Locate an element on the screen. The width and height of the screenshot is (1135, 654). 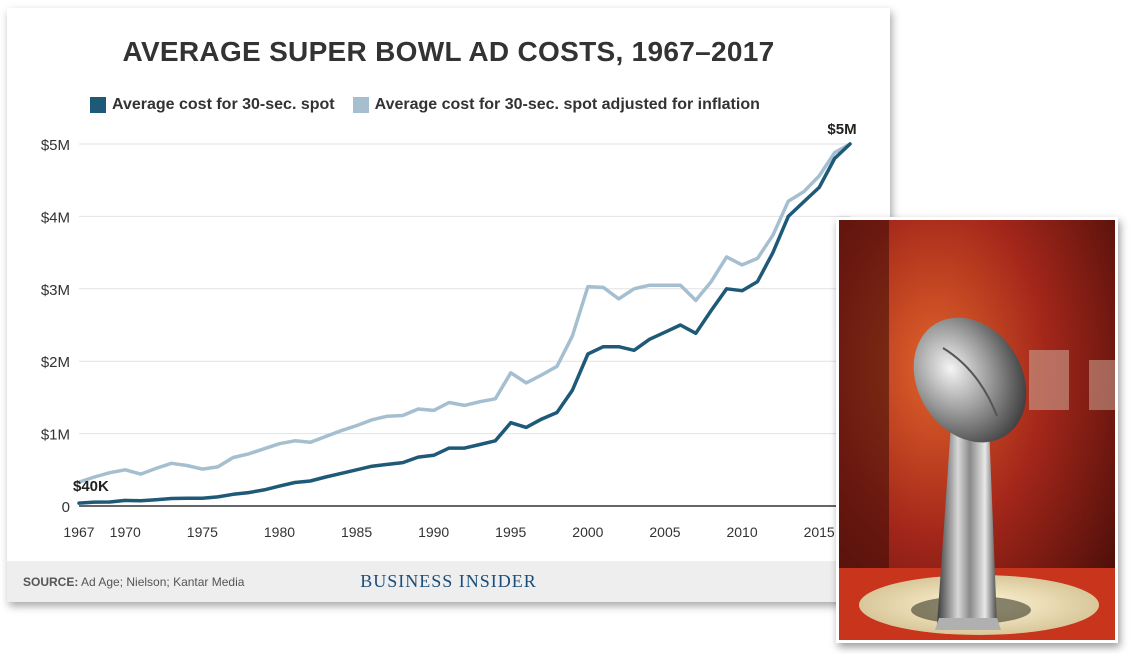
chart-title: AVERAGE SUPER BOWL AD COSTS, 1967–2017 is located at coordinates (448, 51).